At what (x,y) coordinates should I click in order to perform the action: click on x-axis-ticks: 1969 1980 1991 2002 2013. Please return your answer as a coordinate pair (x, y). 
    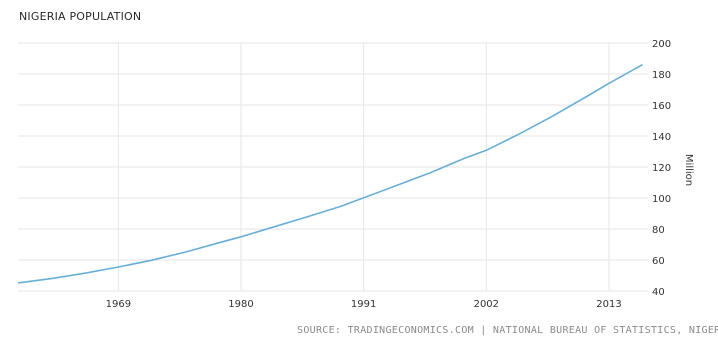
    Looking at the image, I should click on (364, 304).